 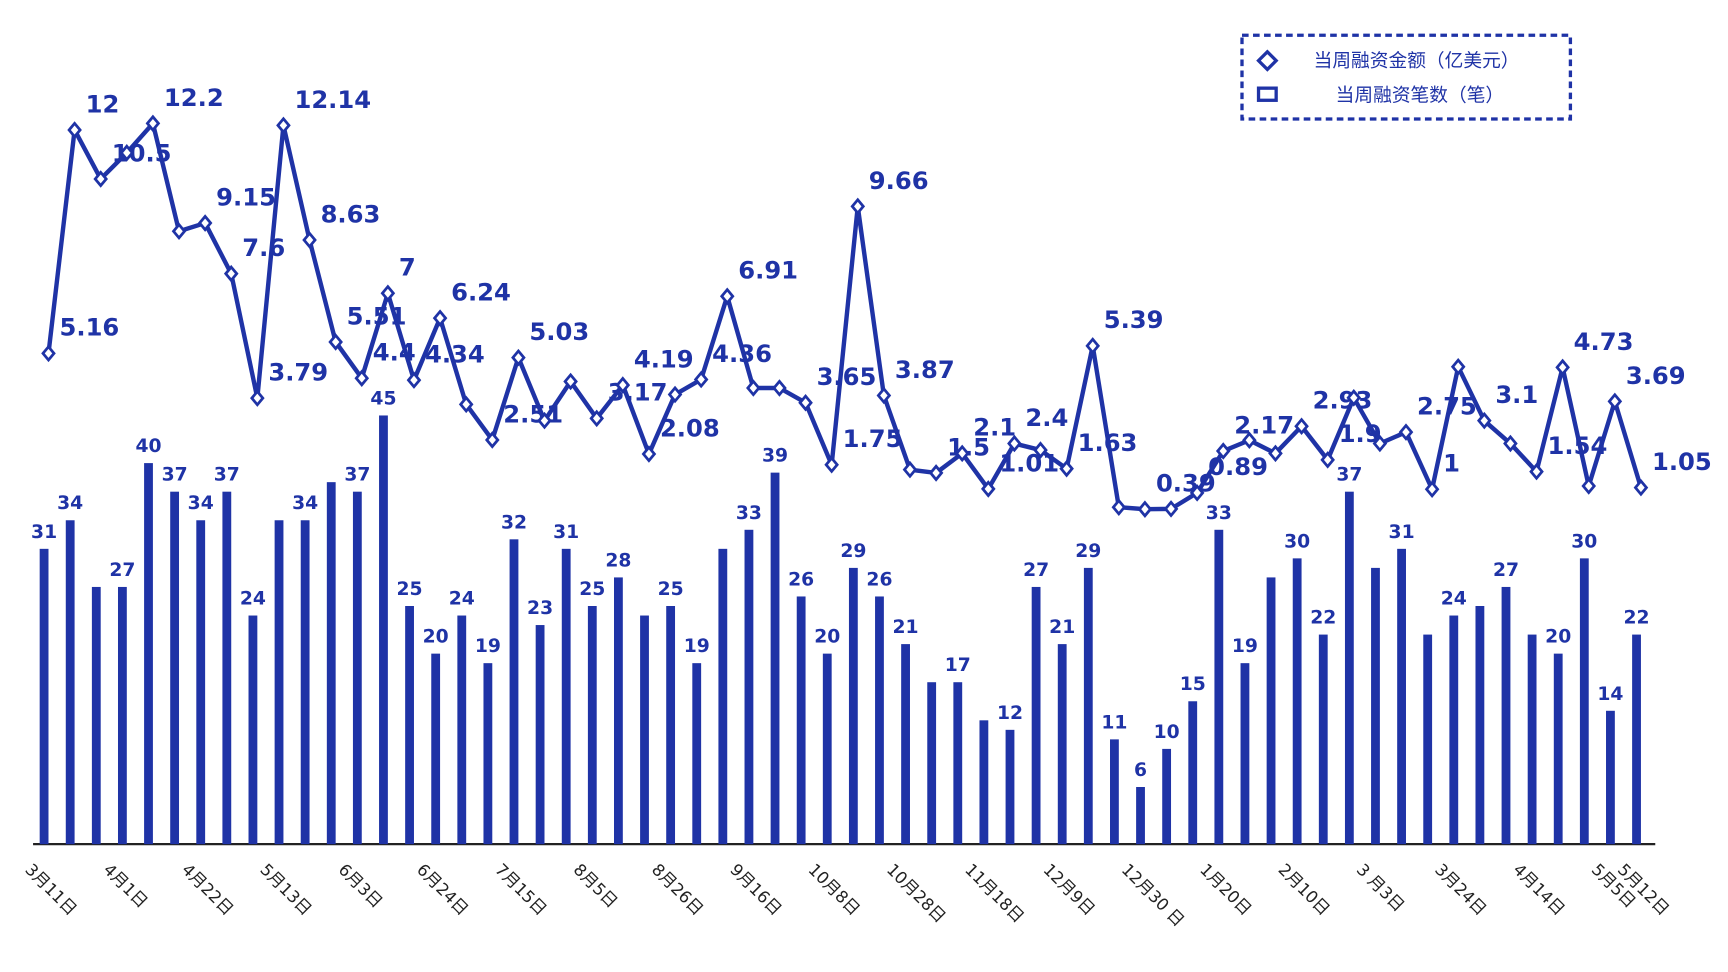 I want to click on bar-label: 39, so click(x=775, y=456).